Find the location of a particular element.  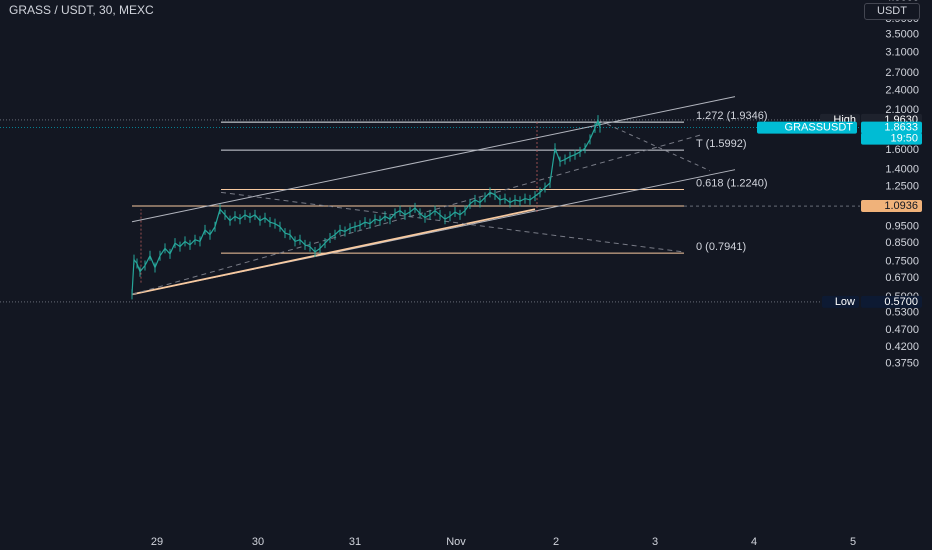

projection-down-line is located at coordinates (452, 222).